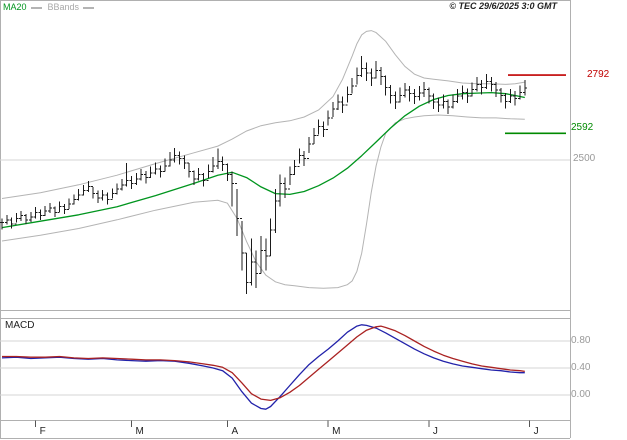 This screenshot has width=627, height=440. Describe the element at coordinates (20, 325) in the screenshot. I see `macd-panel-label: MACD` at that location.